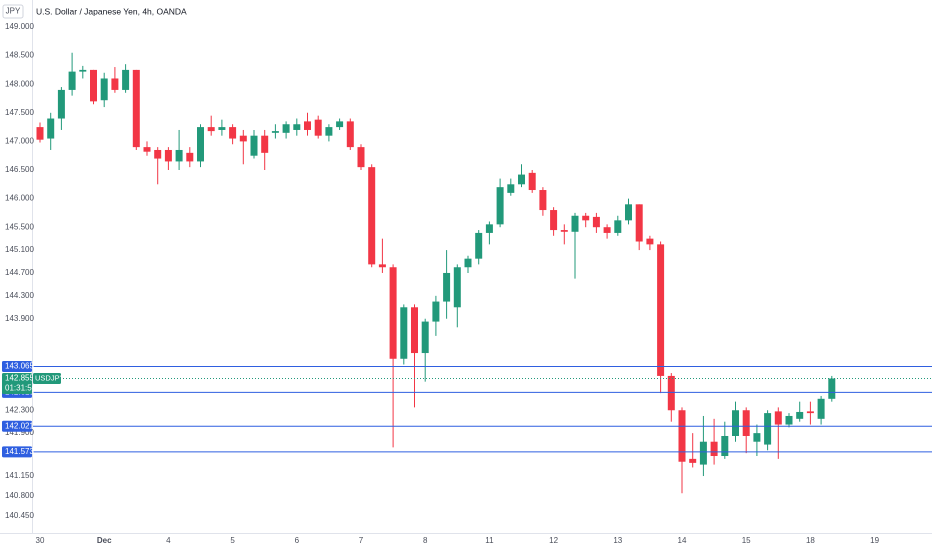 Image resolution: width=932 pixels, height=550 pixels. Describe the element at coordinates (19, 515) in the screenshot. I see `y-tick-label: 140.450` at that location.